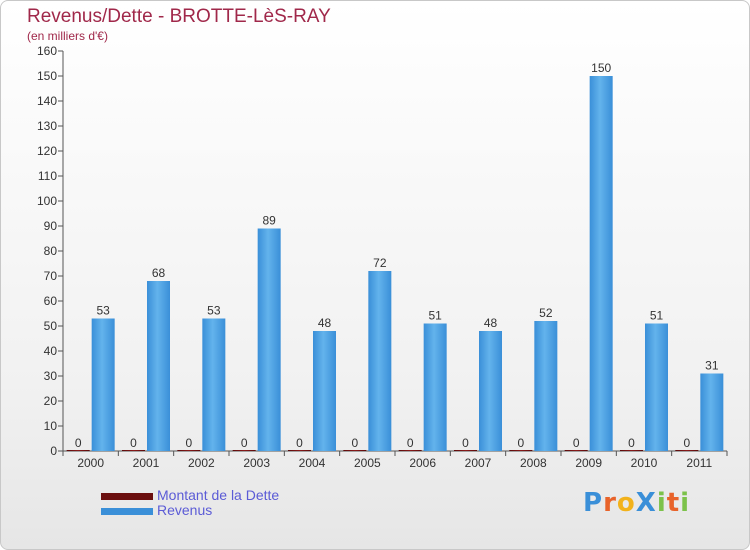 The width and height of the screenshot is (750, 550). What do you see at coordinates (127, 511) in the screenshot?
I see `legend-swatch-revenus` at bounding box center [127, 511].